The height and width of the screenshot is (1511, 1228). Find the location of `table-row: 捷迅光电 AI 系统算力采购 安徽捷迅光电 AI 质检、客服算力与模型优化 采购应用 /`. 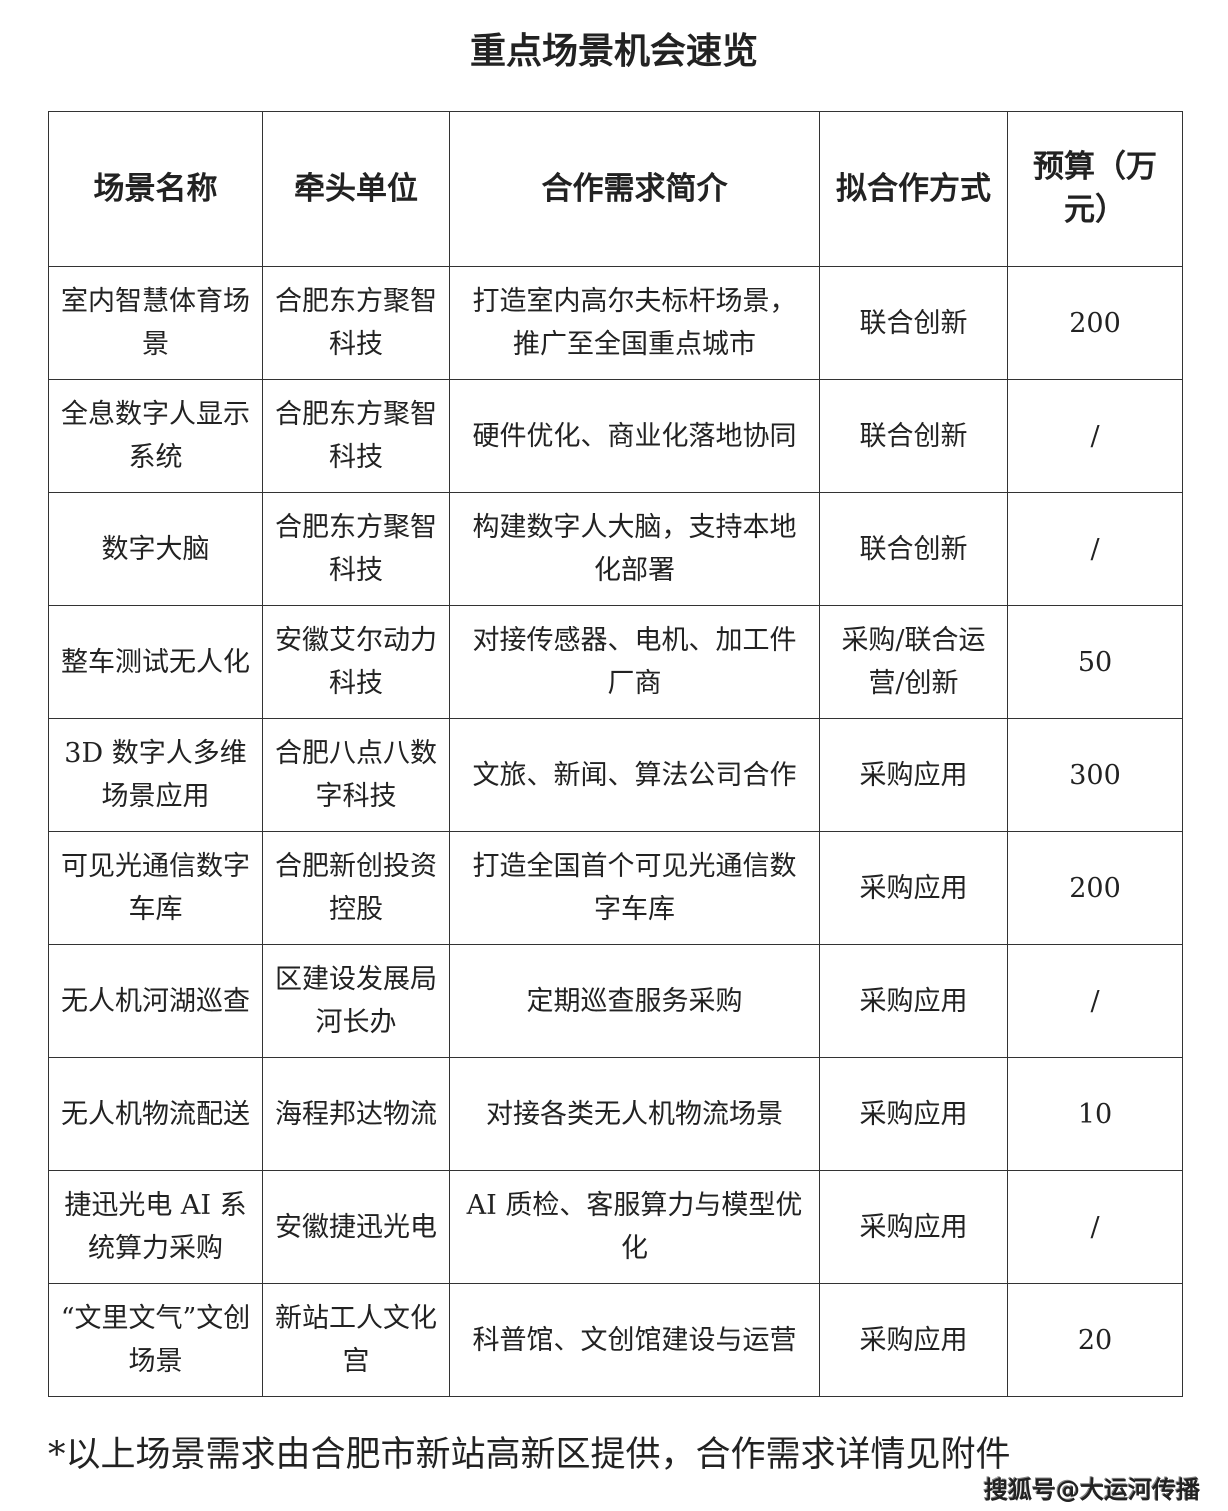

table-row: 捷迅光电 AI 系统算力采购 安徽捷迅光电 AI 质检、客服算力与模型优化 采购应用 / is located at coordinates (615, 1227).